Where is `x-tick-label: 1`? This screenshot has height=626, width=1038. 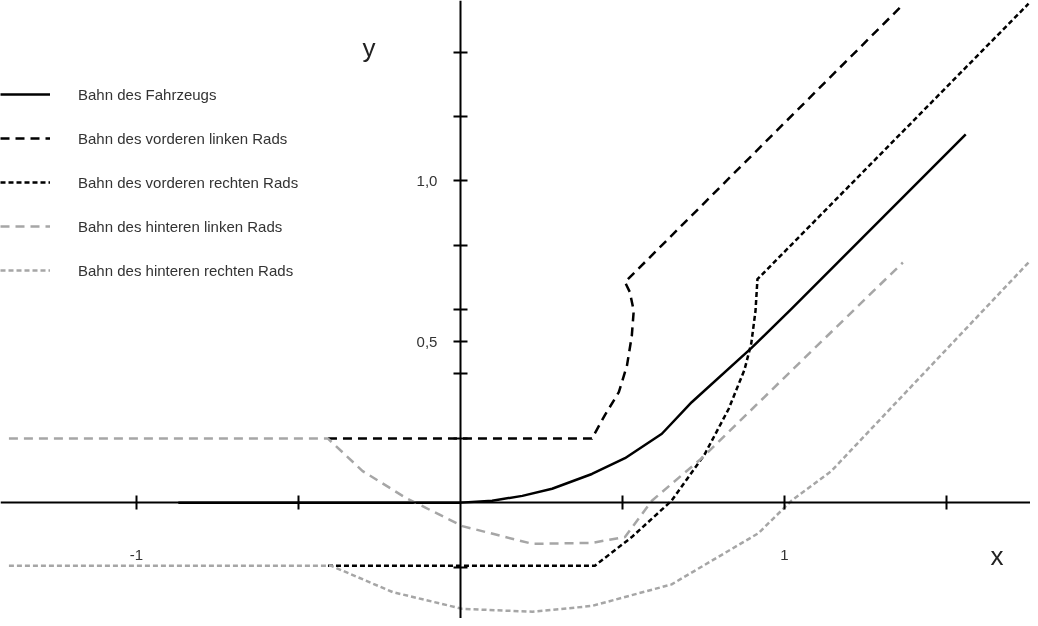
x-tick-label: 1 is located at coordinates (784, 554).